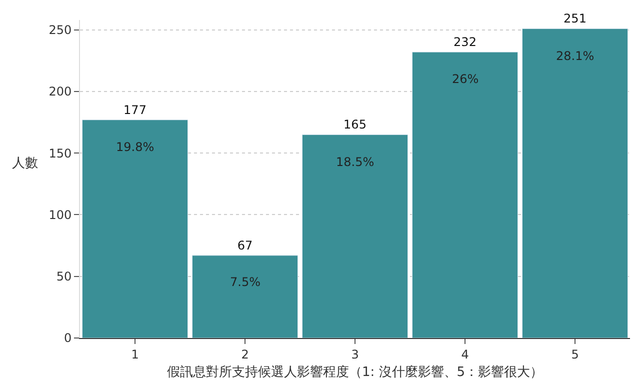 The height and width of the screenshot is (388, 640). Describe the element at coordinates (355, 372) in the screenshot. I see `x-axis-title: 假訊息對所支持候選人影響程度（1: 沒什麼影響、5：影響很大）` at that location.